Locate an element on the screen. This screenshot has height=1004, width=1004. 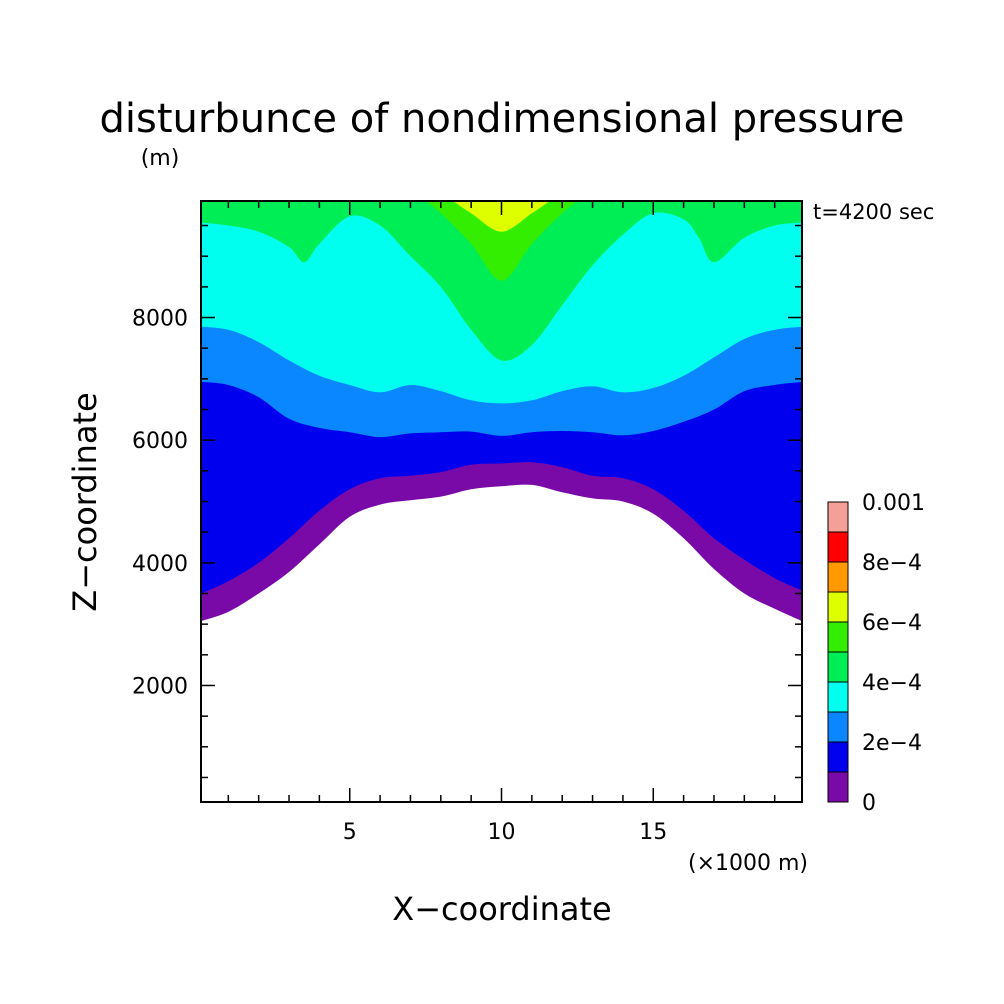
x-unit-label: (×1000 m) is located at coordinates (748, 863).